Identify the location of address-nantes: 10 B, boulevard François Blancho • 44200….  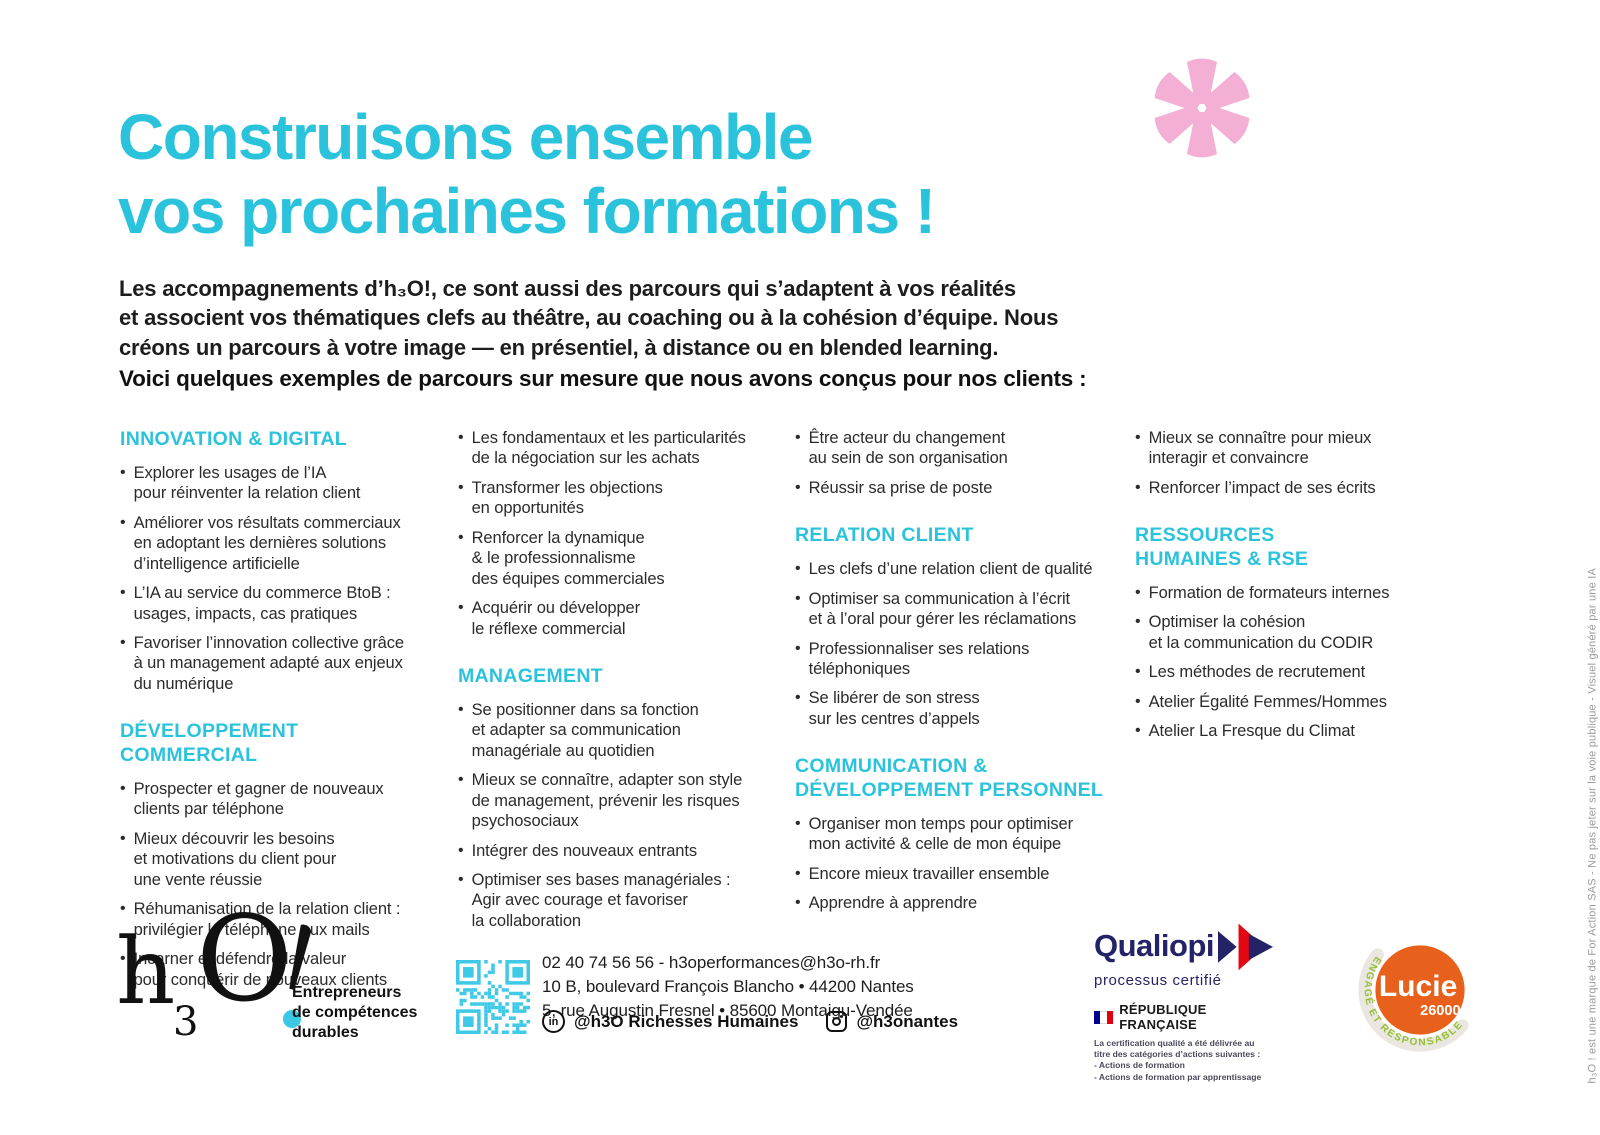
(728, 987).